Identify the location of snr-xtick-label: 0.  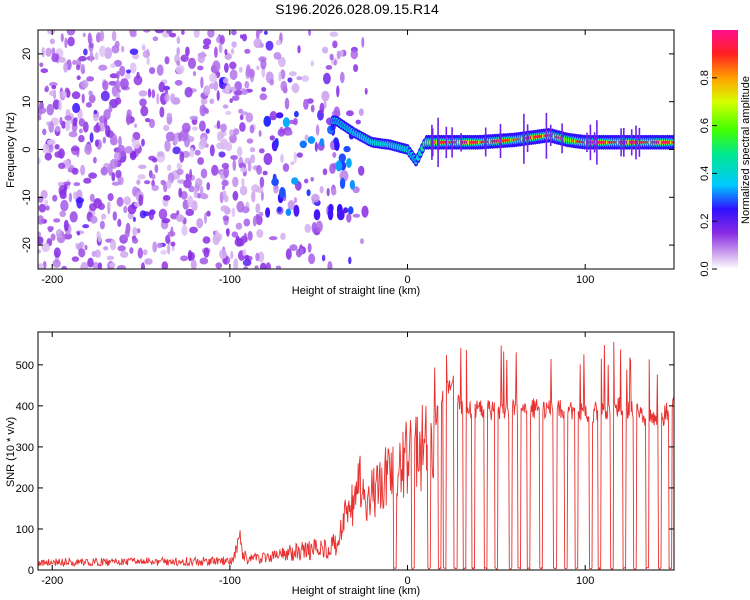
(407, 581).